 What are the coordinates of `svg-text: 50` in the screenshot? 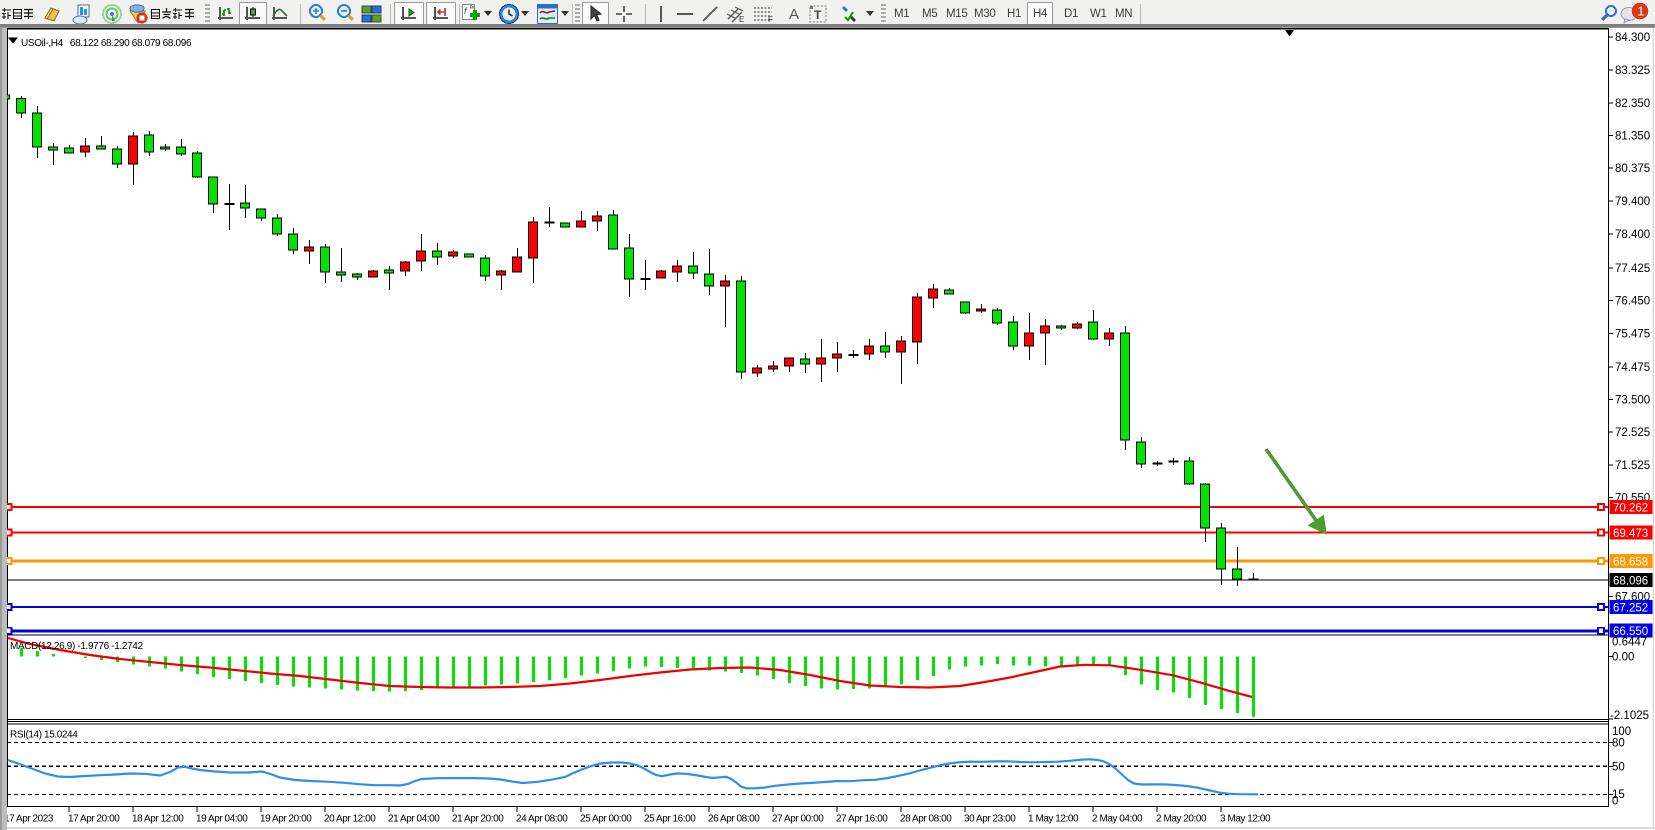 It's located at (1618, 767).